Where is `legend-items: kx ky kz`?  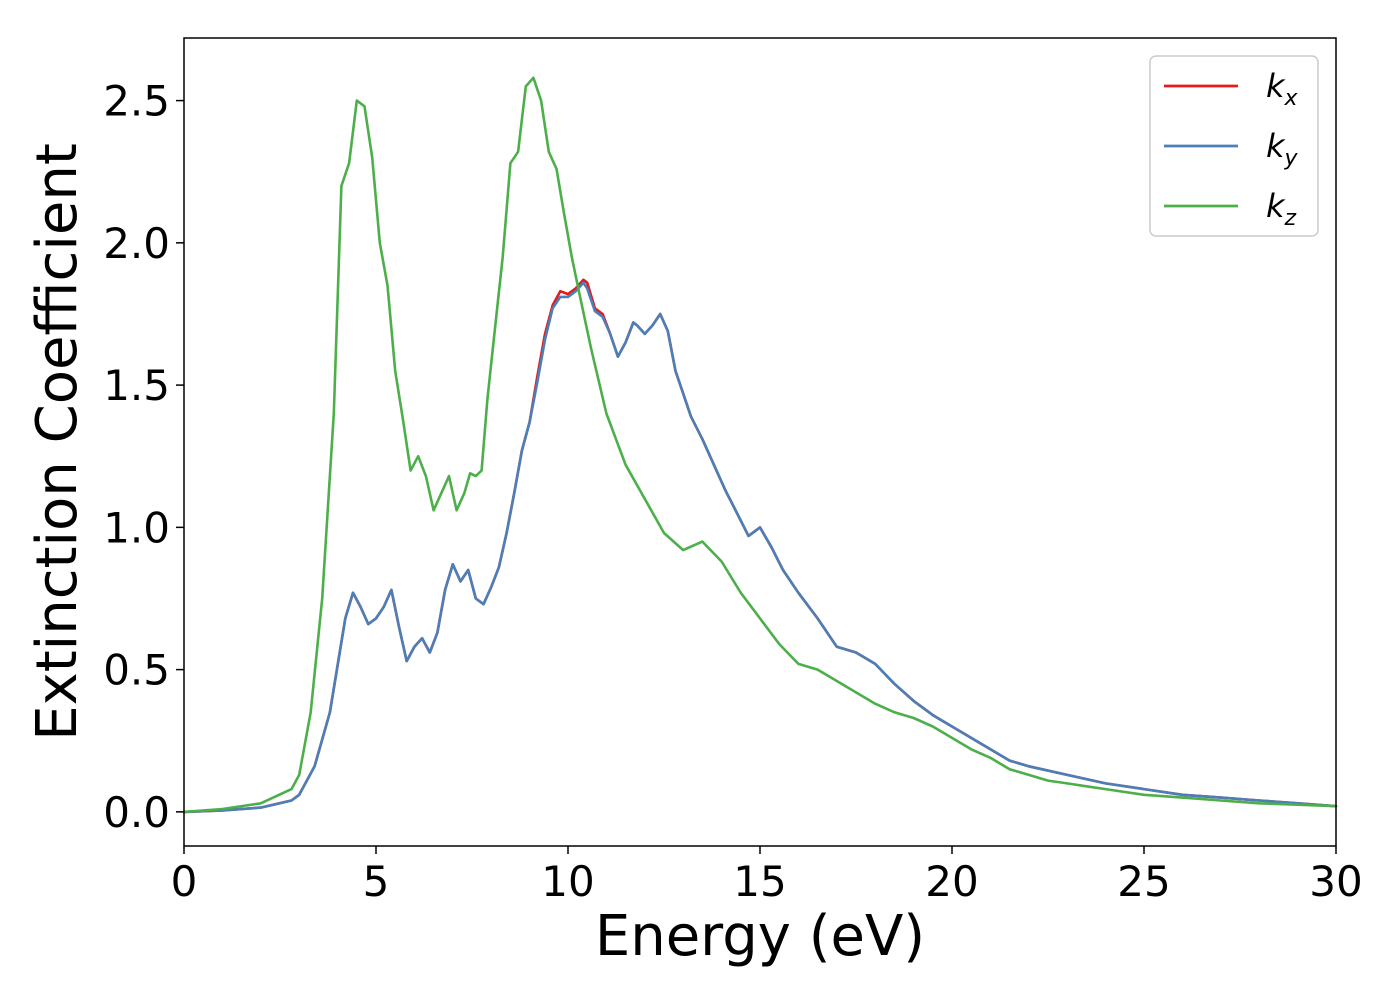 legend-items: kx ky kz is located at coordinates (1231, 149).